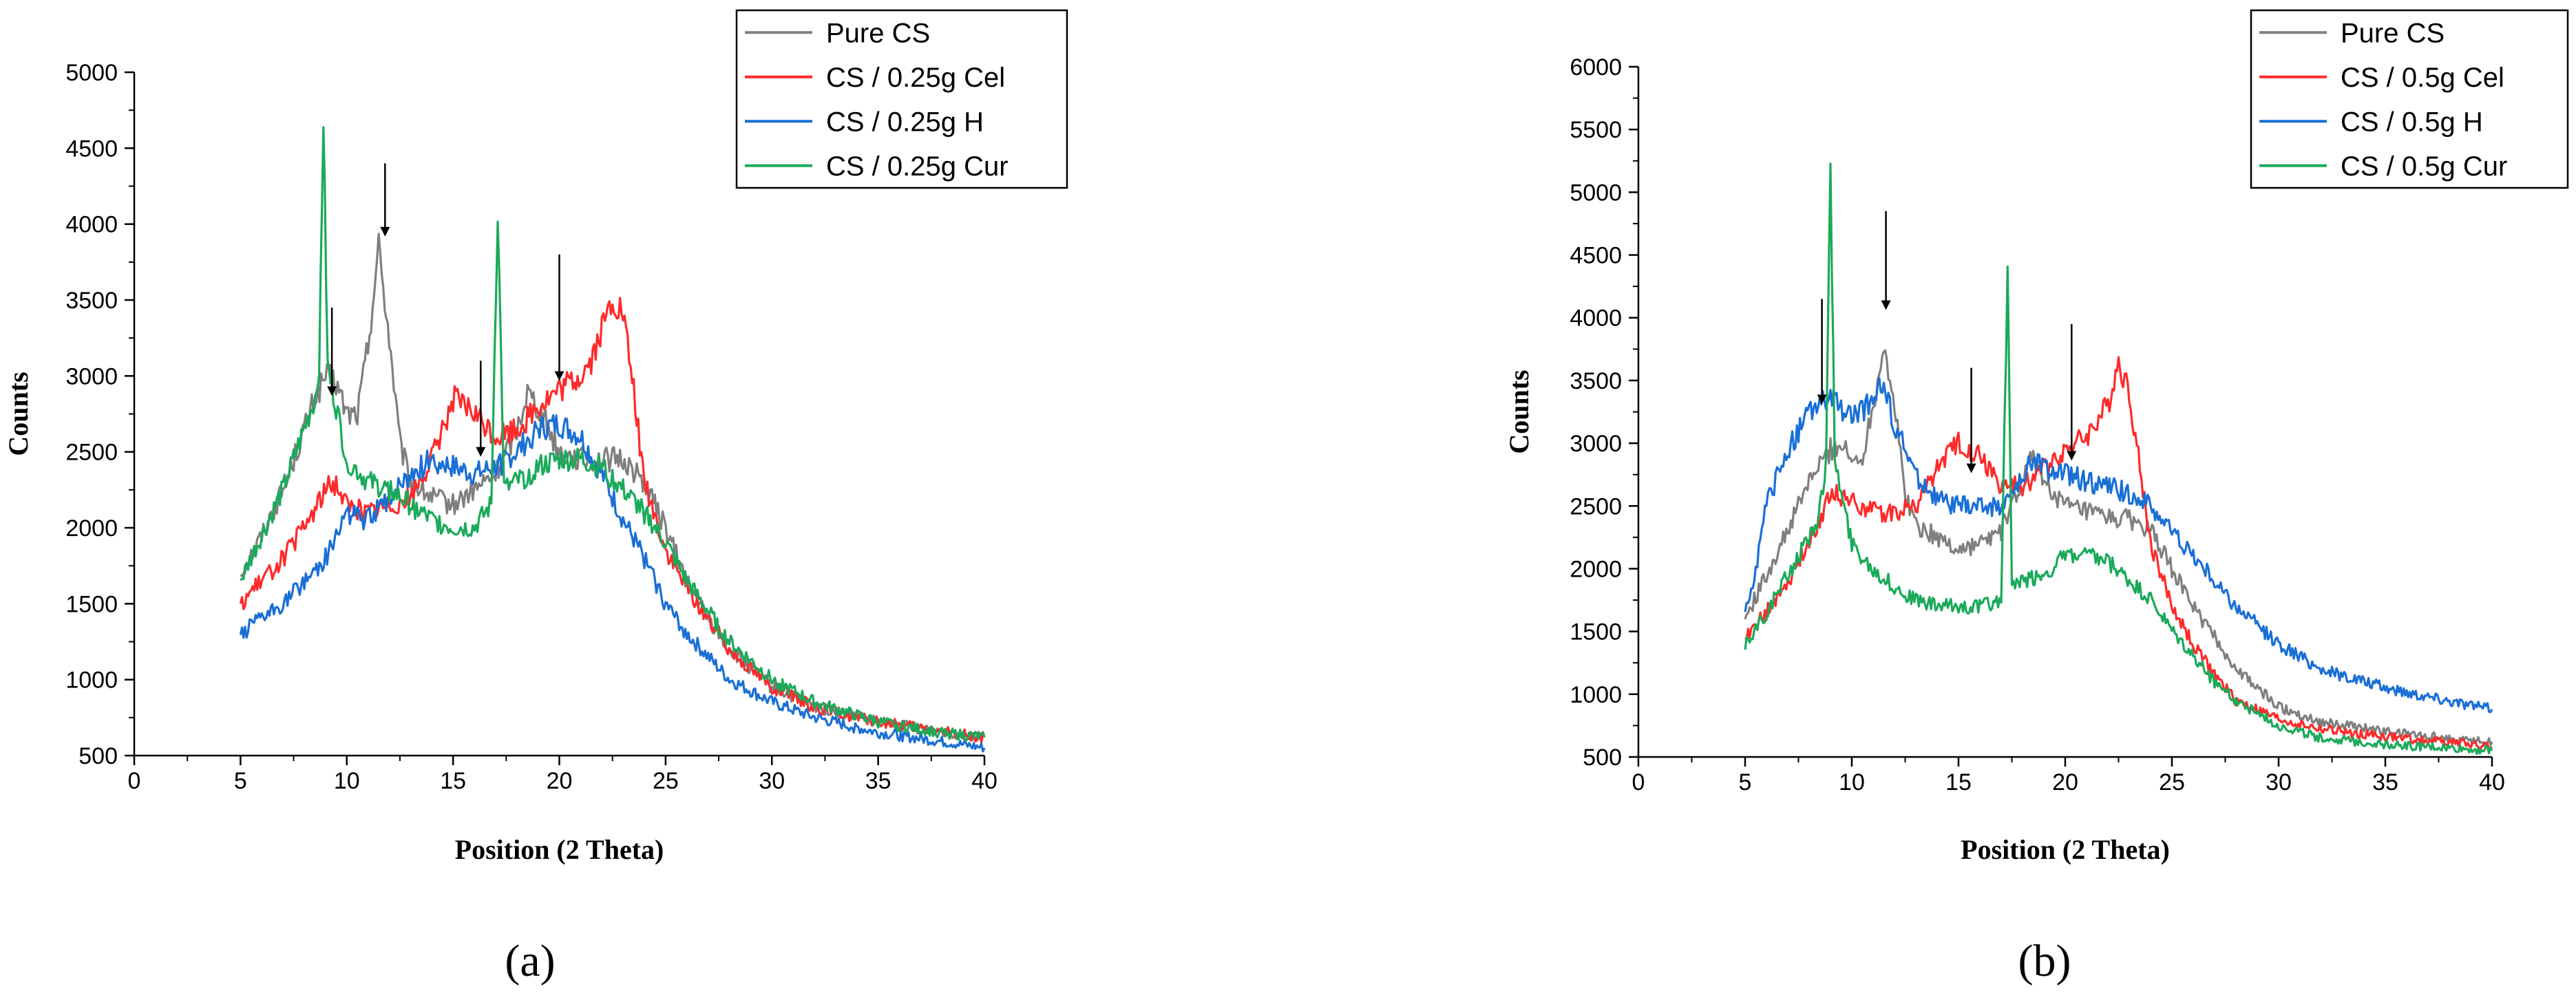 This screenshot has height=1004, width=2576. Describe the element at coordinates (918, 166) in the screenshot. I see `legend-label: CS / 0.25g Cur` at that location.